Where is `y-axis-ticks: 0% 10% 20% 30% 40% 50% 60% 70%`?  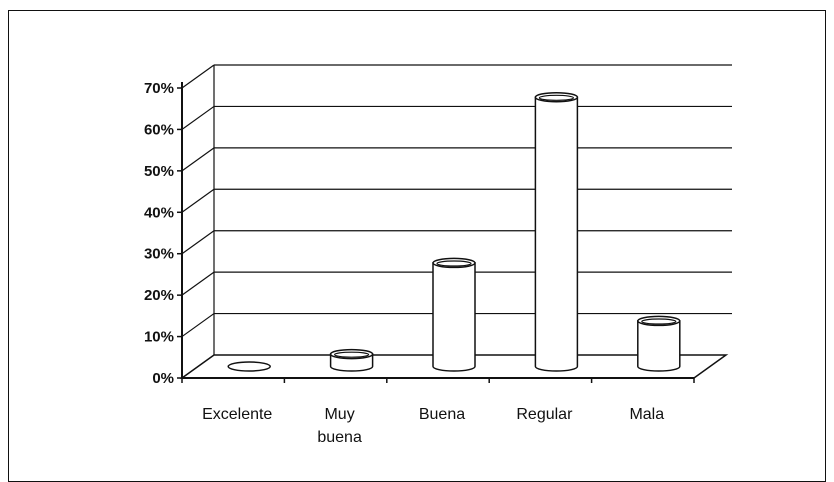 y-axis-ticks: 0% 10% 20% 30% 40% 50% 60% 70% is located at coordinates (159, 233).